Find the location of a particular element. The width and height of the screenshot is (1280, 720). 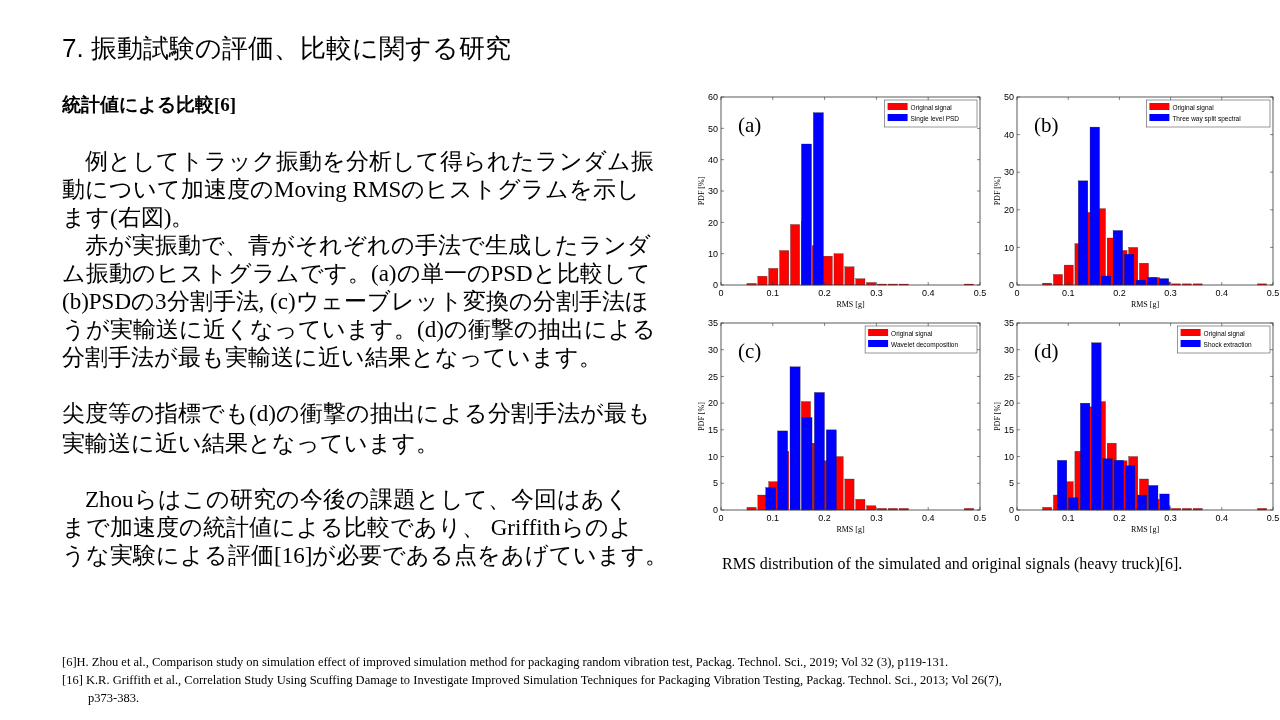

text: 赤が実振動で、青がそれぞれの手法で生成したランダ is located at coordinates (356, 245).